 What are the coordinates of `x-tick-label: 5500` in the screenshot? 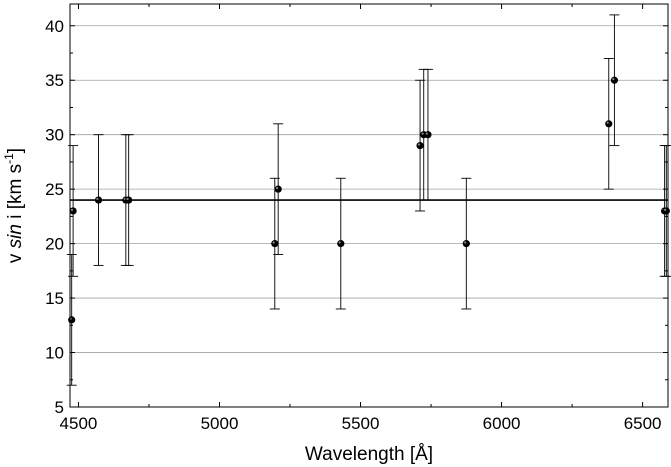 It's located at (361, 423).